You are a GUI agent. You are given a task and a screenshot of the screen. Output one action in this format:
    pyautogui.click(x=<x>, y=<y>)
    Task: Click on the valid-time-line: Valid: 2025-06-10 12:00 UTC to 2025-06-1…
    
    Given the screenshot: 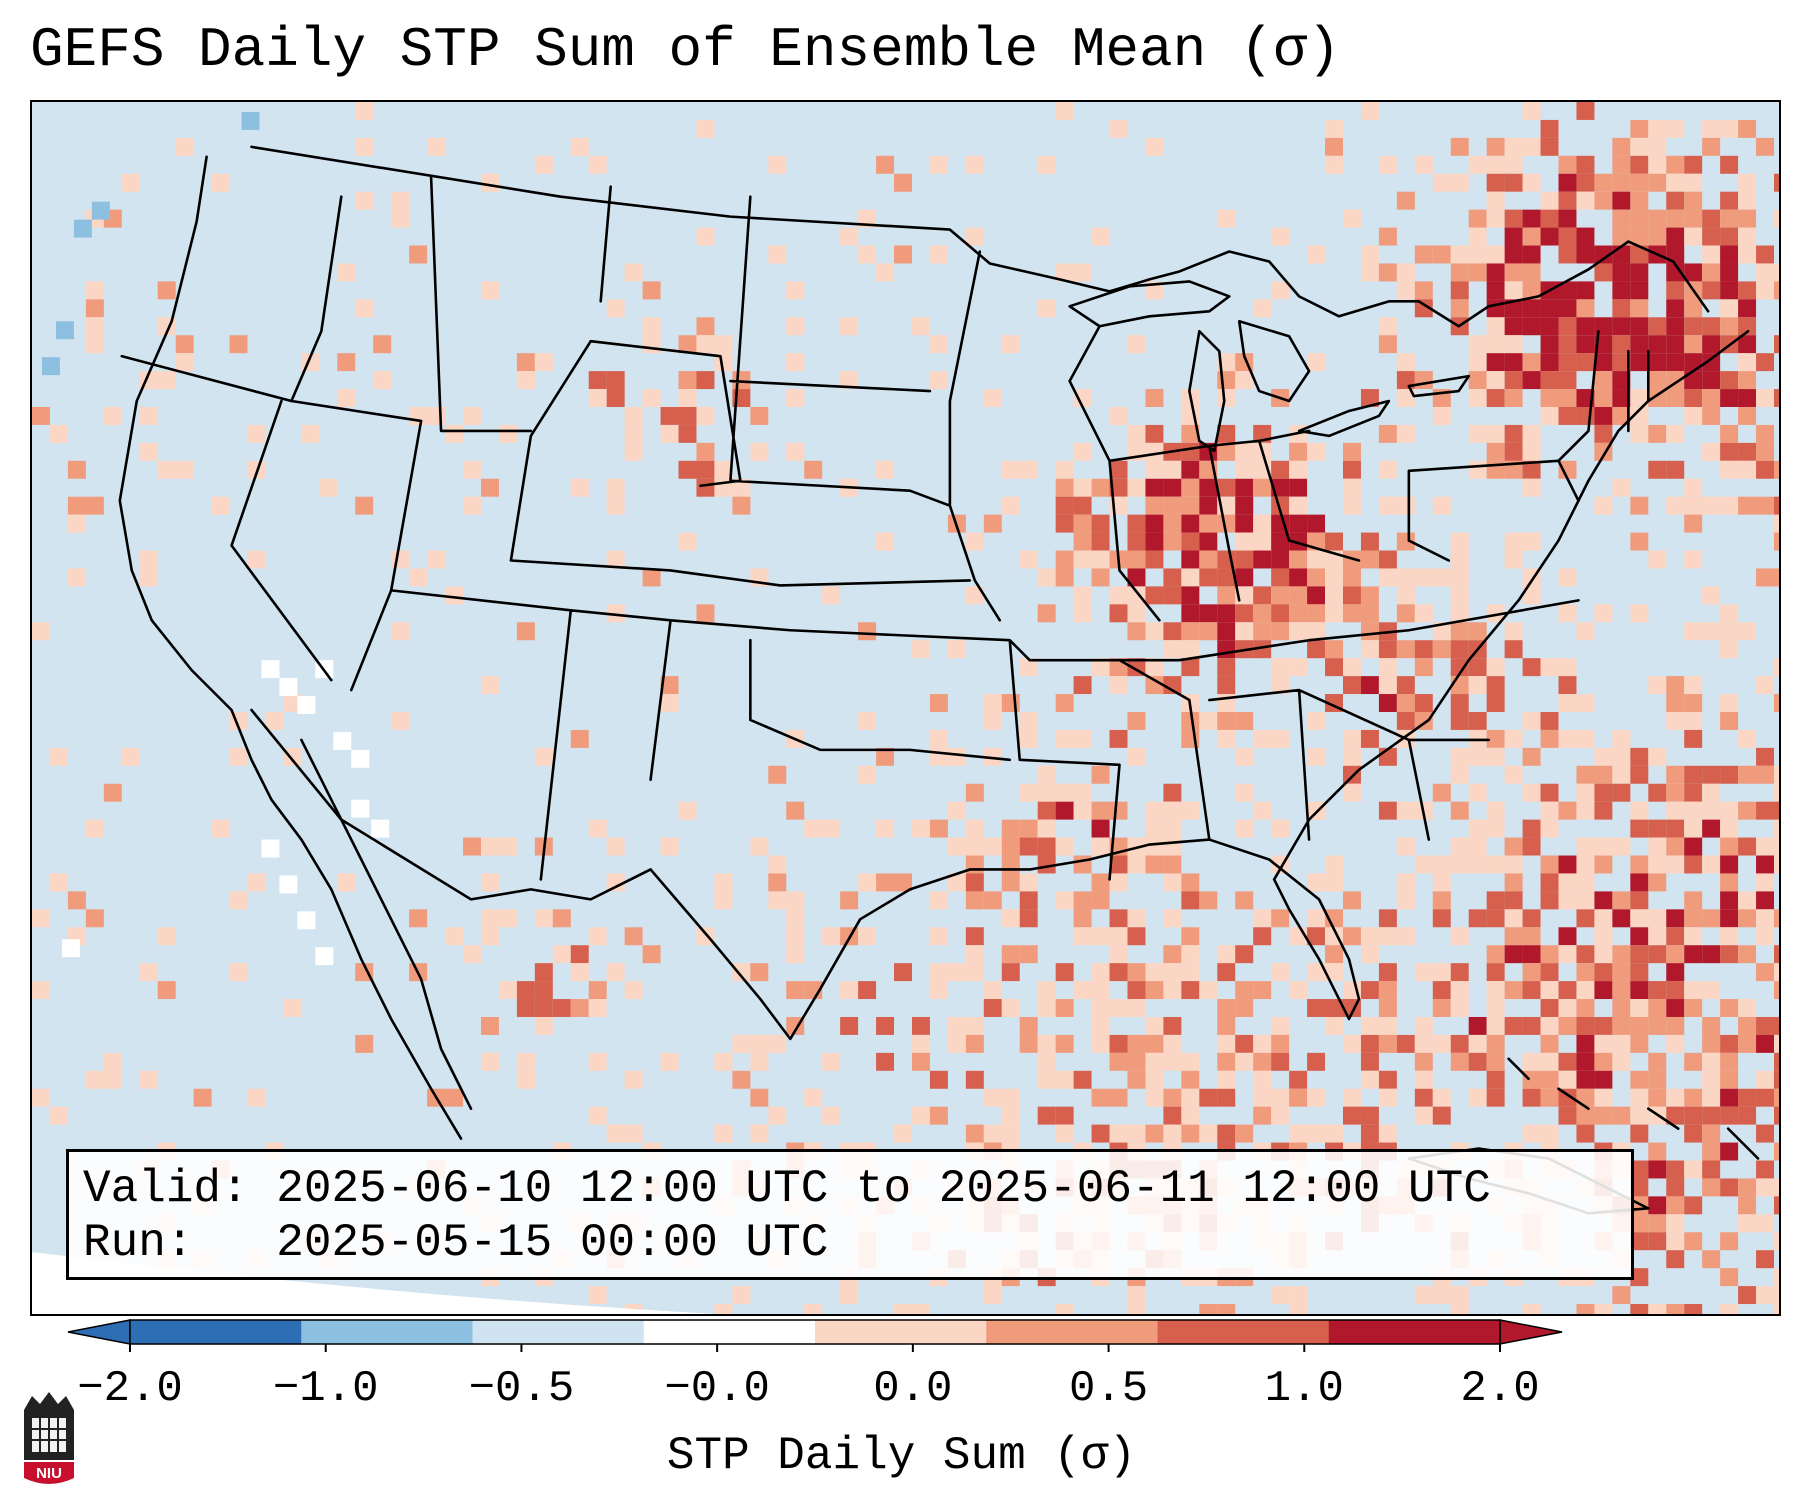 What is the action you would take?
    pyautogui.click(x=787, y=1189)
    